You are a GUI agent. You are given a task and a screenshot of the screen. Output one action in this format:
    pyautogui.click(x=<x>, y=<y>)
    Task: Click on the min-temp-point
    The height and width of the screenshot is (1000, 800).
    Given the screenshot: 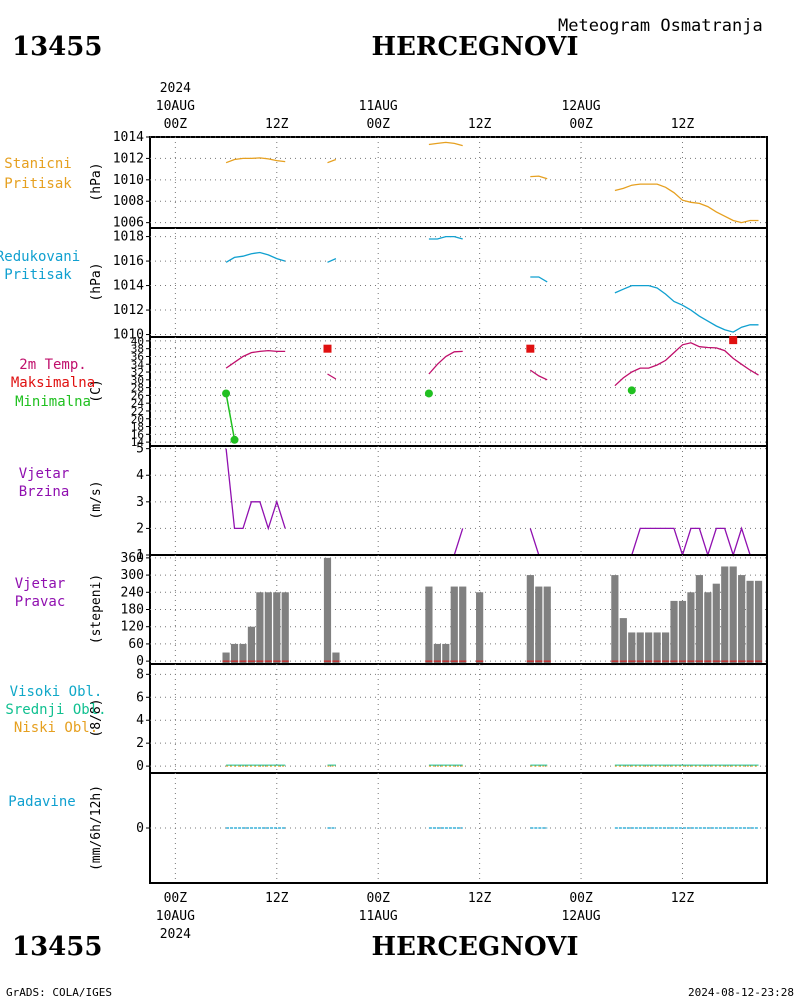 What is the action you would take?
    pyautogui.click(x=631, y=390)
    